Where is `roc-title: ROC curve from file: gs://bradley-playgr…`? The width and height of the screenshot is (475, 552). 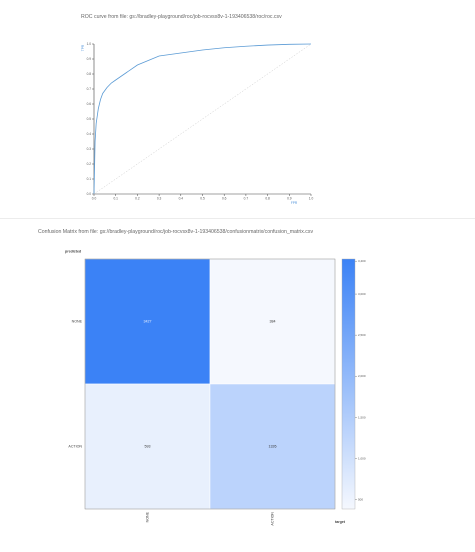
roc-title: ROC curve from file: gs://bradley-playgr… is located at coordinates (181, 17).